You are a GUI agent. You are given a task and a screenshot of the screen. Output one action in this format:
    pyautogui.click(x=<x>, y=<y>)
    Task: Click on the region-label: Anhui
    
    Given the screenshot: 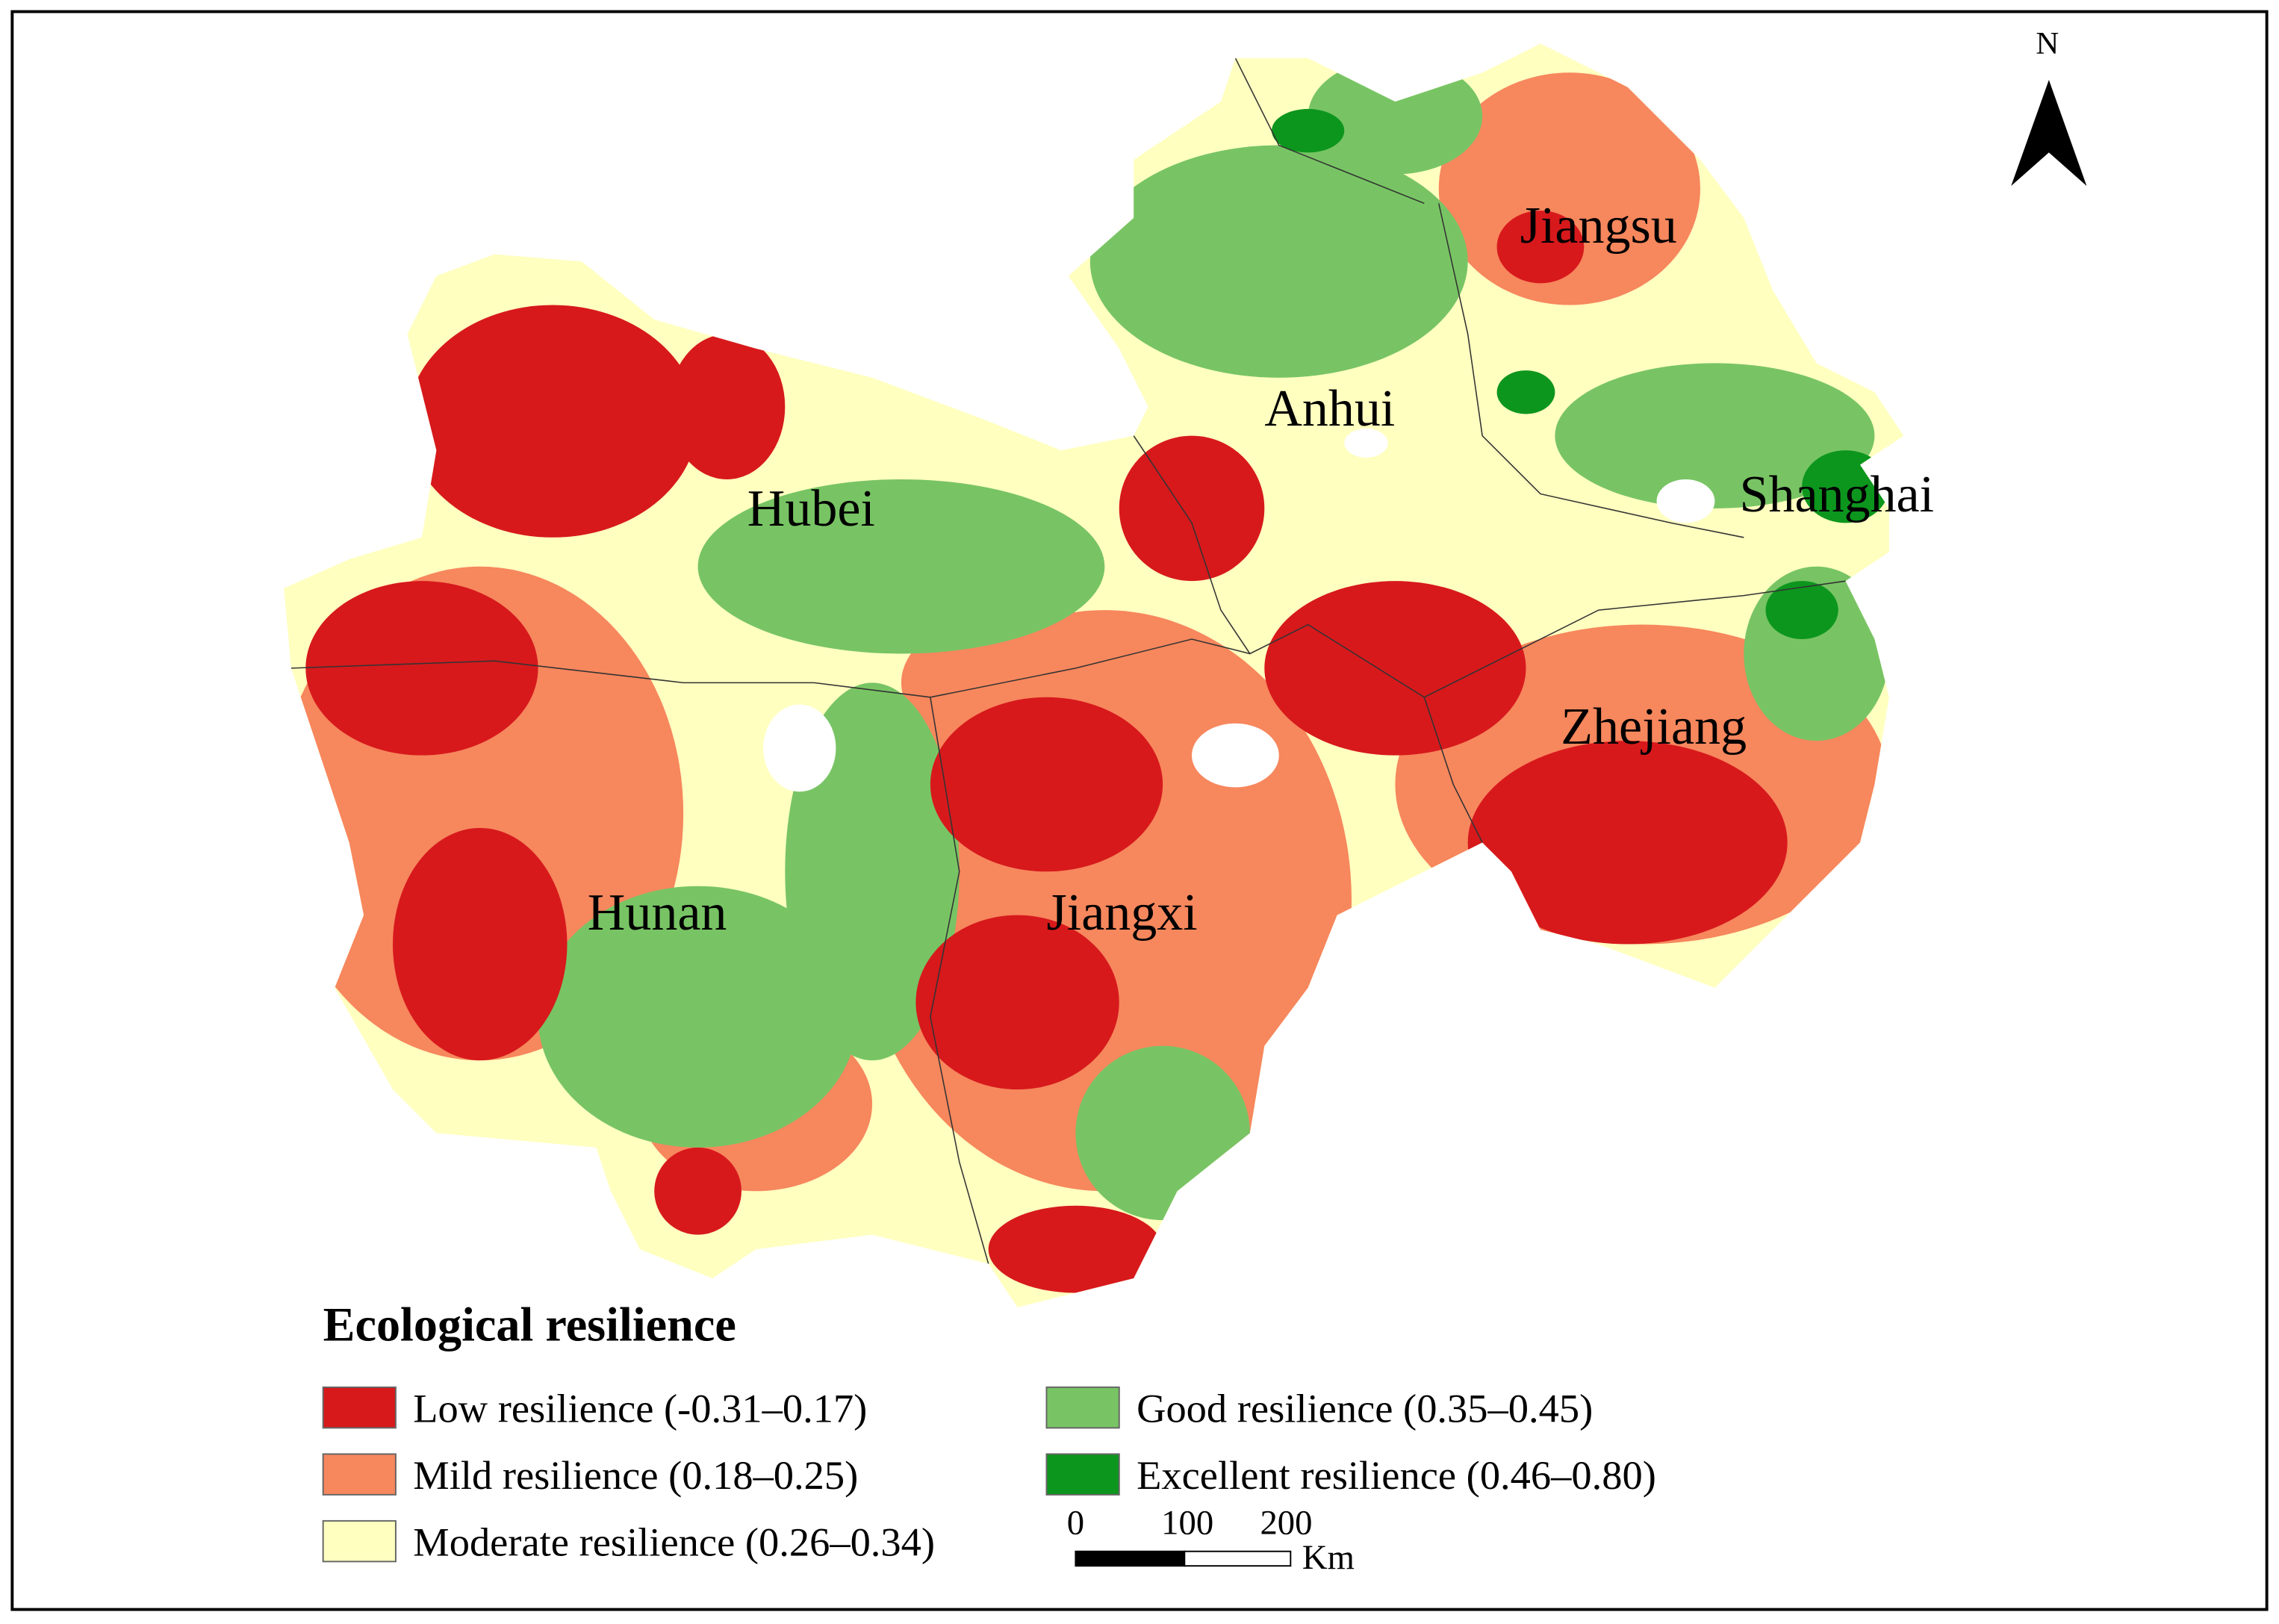 What is the action you would take?
    pyautogui.click(x=1330, y=409)
    